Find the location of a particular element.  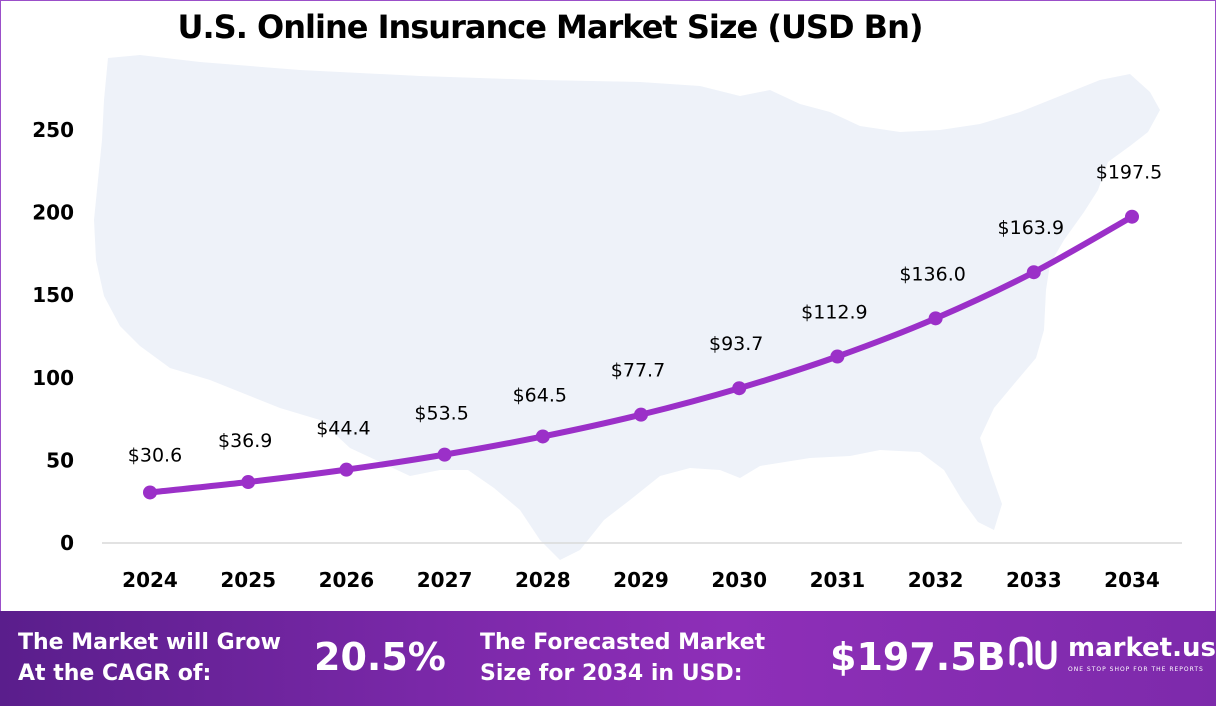

data-label: $77.7 is located at coordinates (638, 371).